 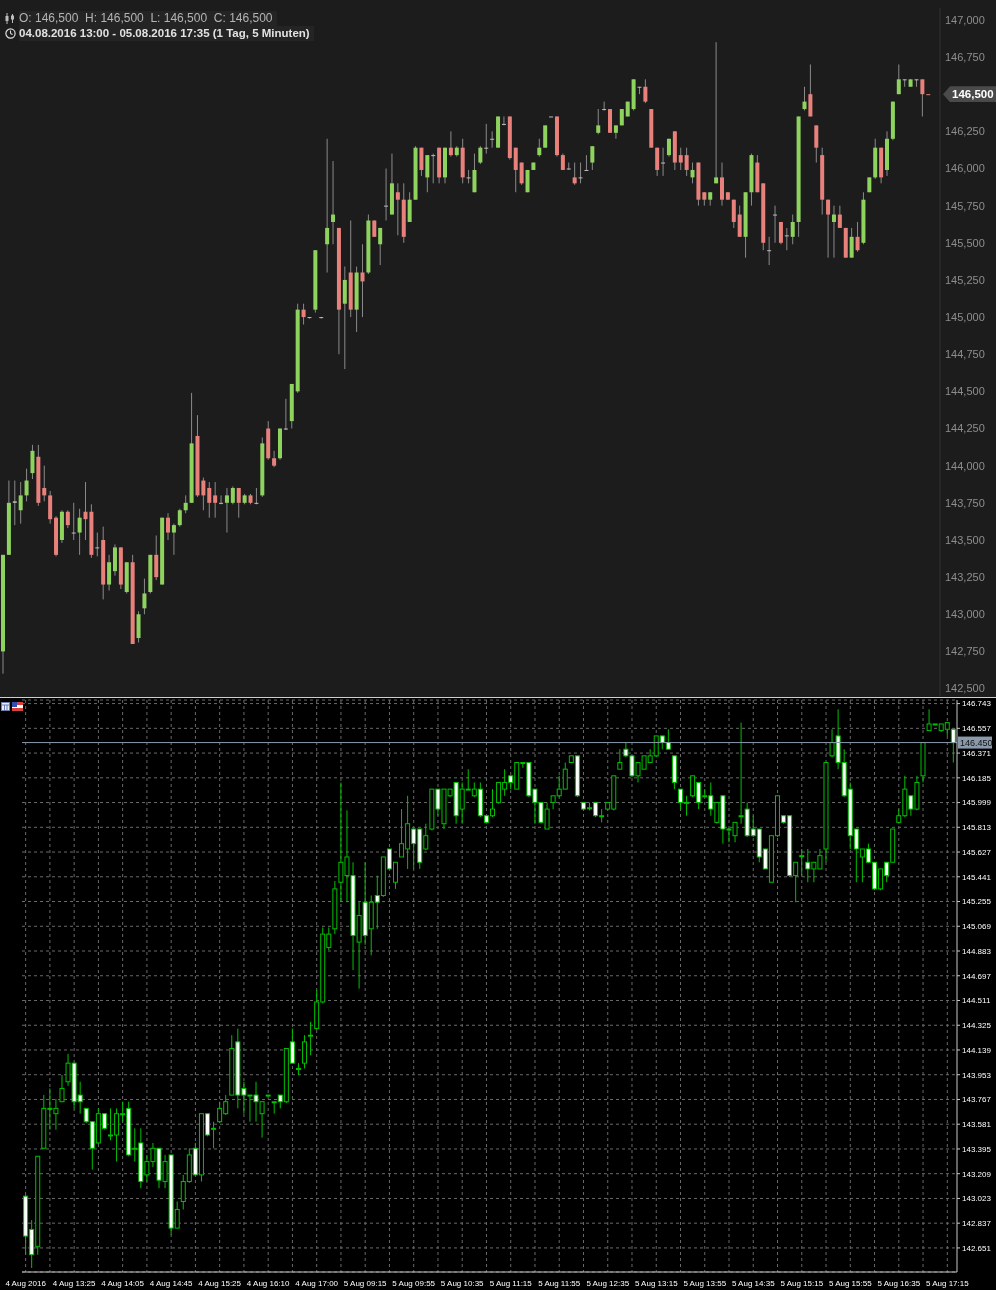 I want to click on x-tick-label: 4 Aug 17:00, so click(x=317, y=1283).